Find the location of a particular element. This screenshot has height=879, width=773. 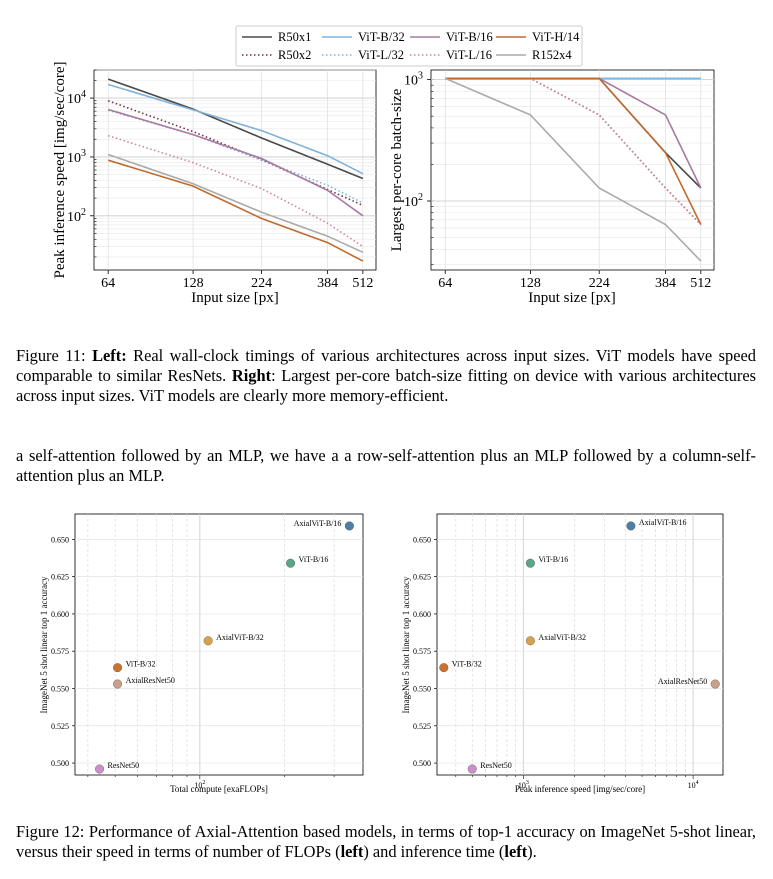

fig12-left-frame is located at coordinates (219, 644).